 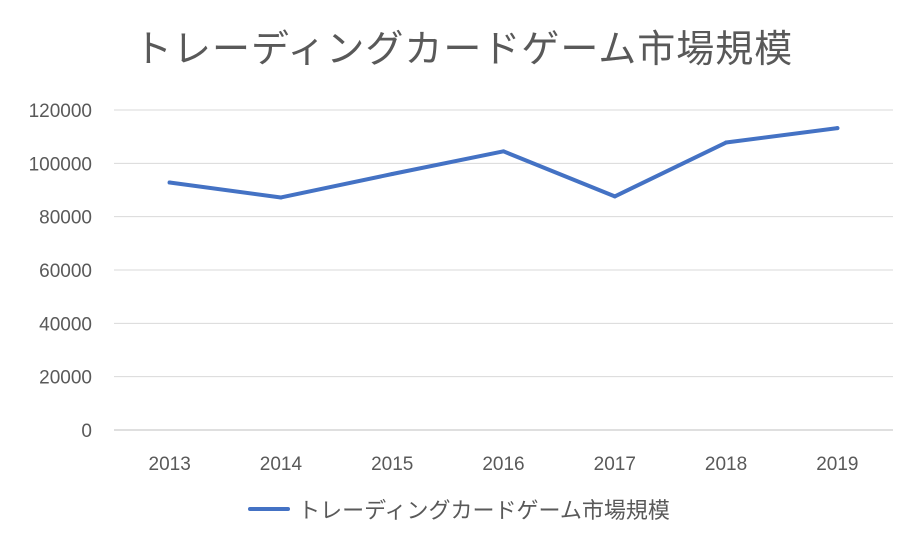 I want to click on x-tick-label: 2013, so click(x=170, y=464).